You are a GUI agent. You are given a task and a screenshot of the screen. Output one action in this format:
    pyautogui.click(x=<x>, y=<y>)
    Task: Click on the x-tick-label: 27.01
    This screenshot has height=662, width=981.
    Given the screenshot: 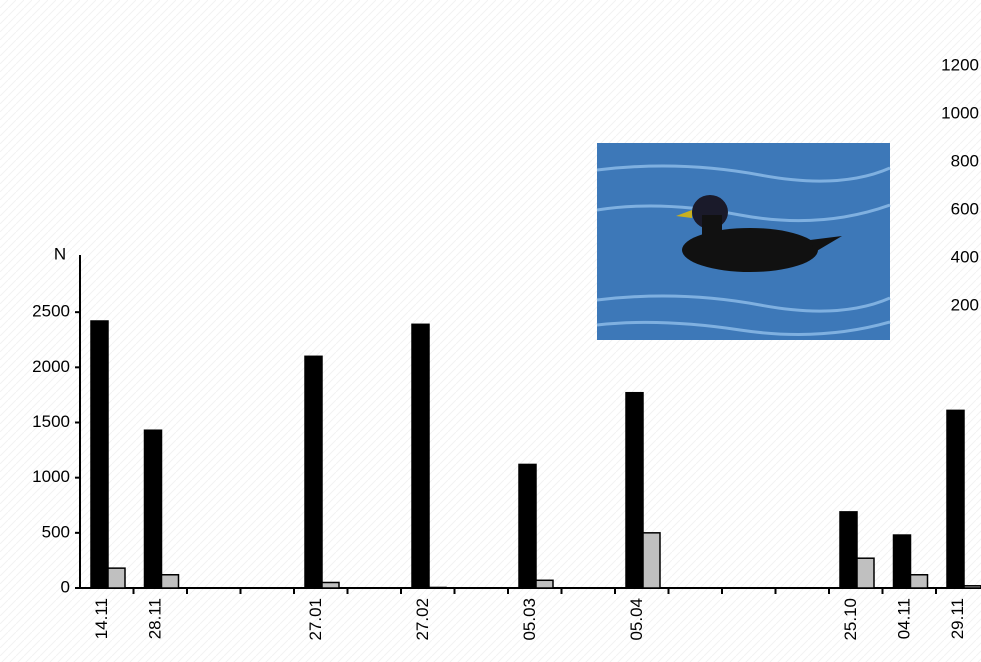 What is the action you would take?
    pyautogui.click(x=315, y=619)
    